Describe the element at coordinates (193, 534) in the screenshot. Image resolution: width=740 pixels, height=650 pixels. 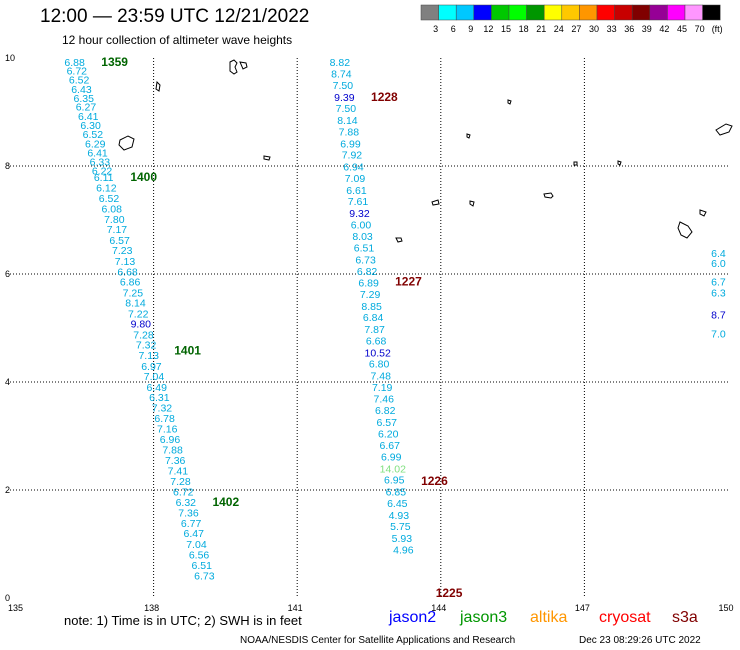
I see `wave-height-label: 6.47` at that location.